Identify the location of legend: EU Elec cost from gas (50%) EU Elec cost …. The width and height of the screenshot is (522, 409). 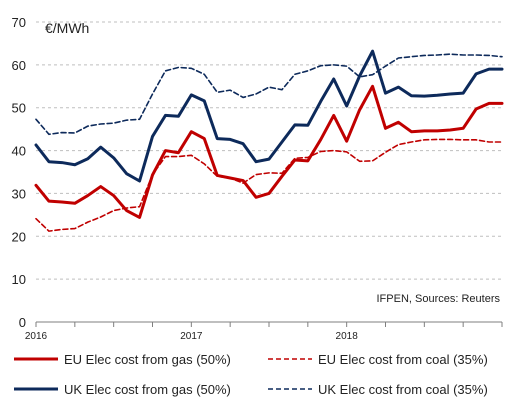
(251, 374).